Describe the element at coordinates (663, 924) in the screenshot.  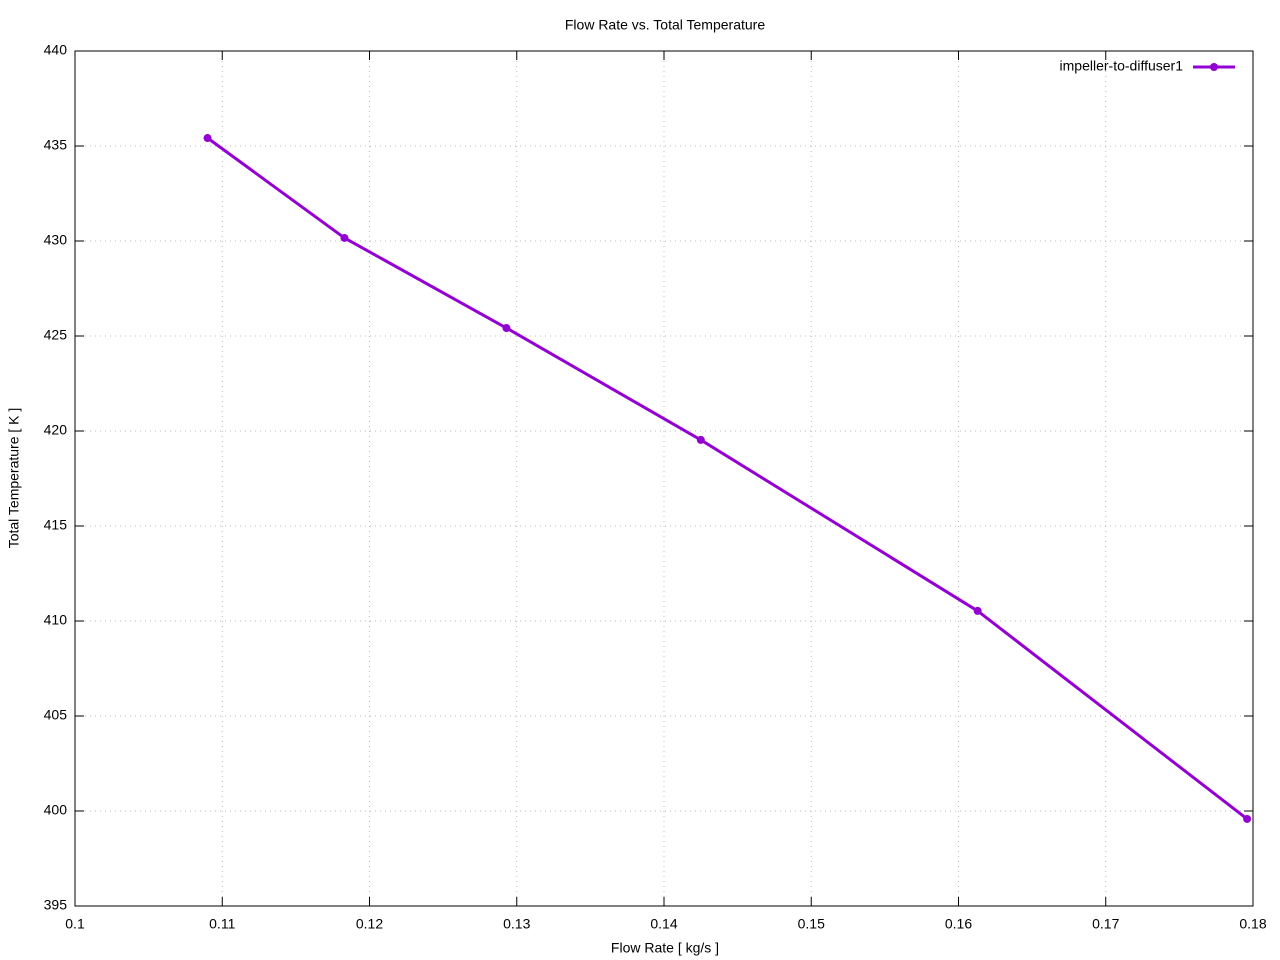
I see `x-tick-label: 0.14` at that location.